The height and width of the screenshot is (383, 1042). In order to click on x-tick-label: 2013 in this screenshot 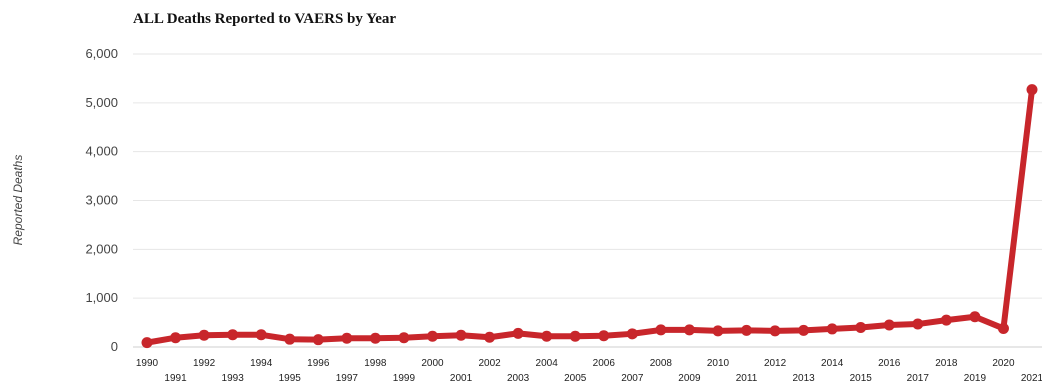, I will do `click(803, 378)`.